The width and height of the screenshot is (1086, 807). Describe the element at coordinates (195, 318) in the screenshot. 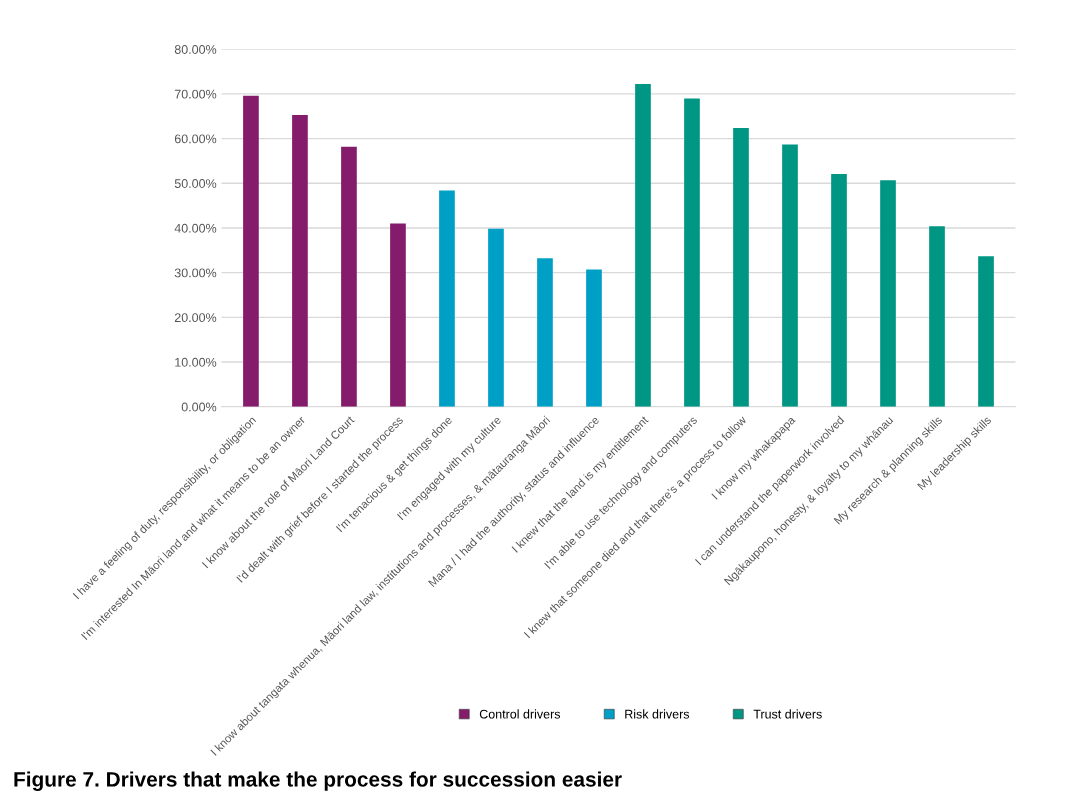

I see `y-tick-label: 20.00%` at that location.